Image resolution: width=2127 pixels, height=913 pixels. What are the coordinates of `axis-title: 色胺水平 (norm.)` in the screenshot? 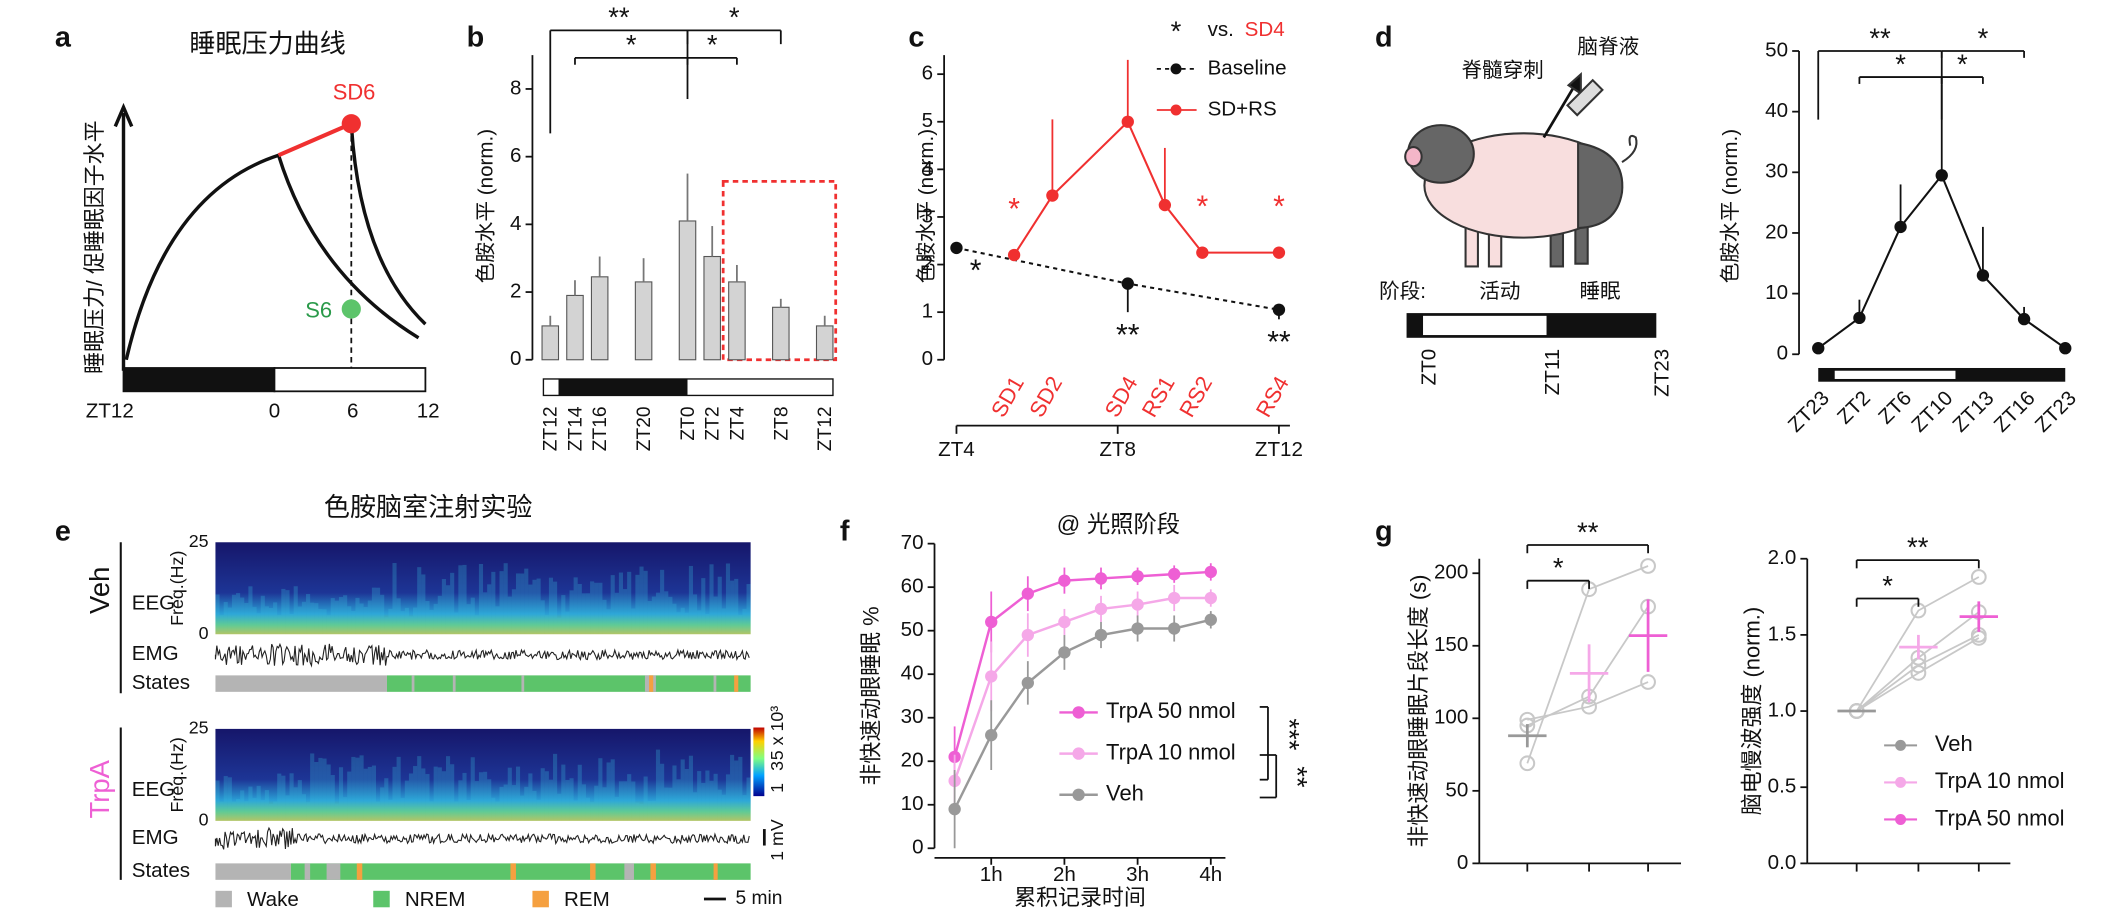 It's located at (1730, 206).